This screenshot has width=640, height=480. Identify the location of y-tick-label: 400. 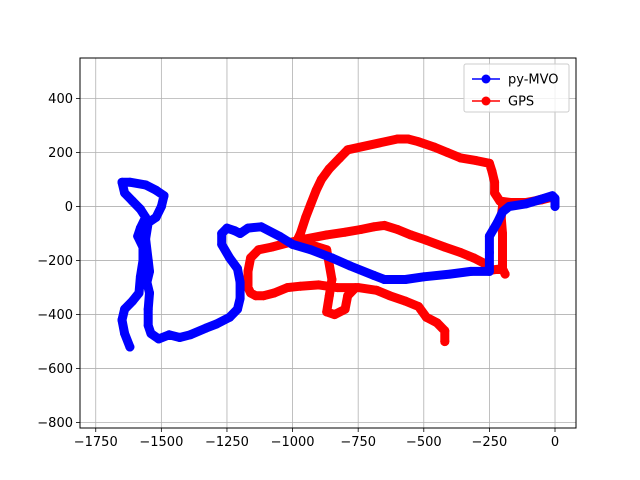
(60, 99).